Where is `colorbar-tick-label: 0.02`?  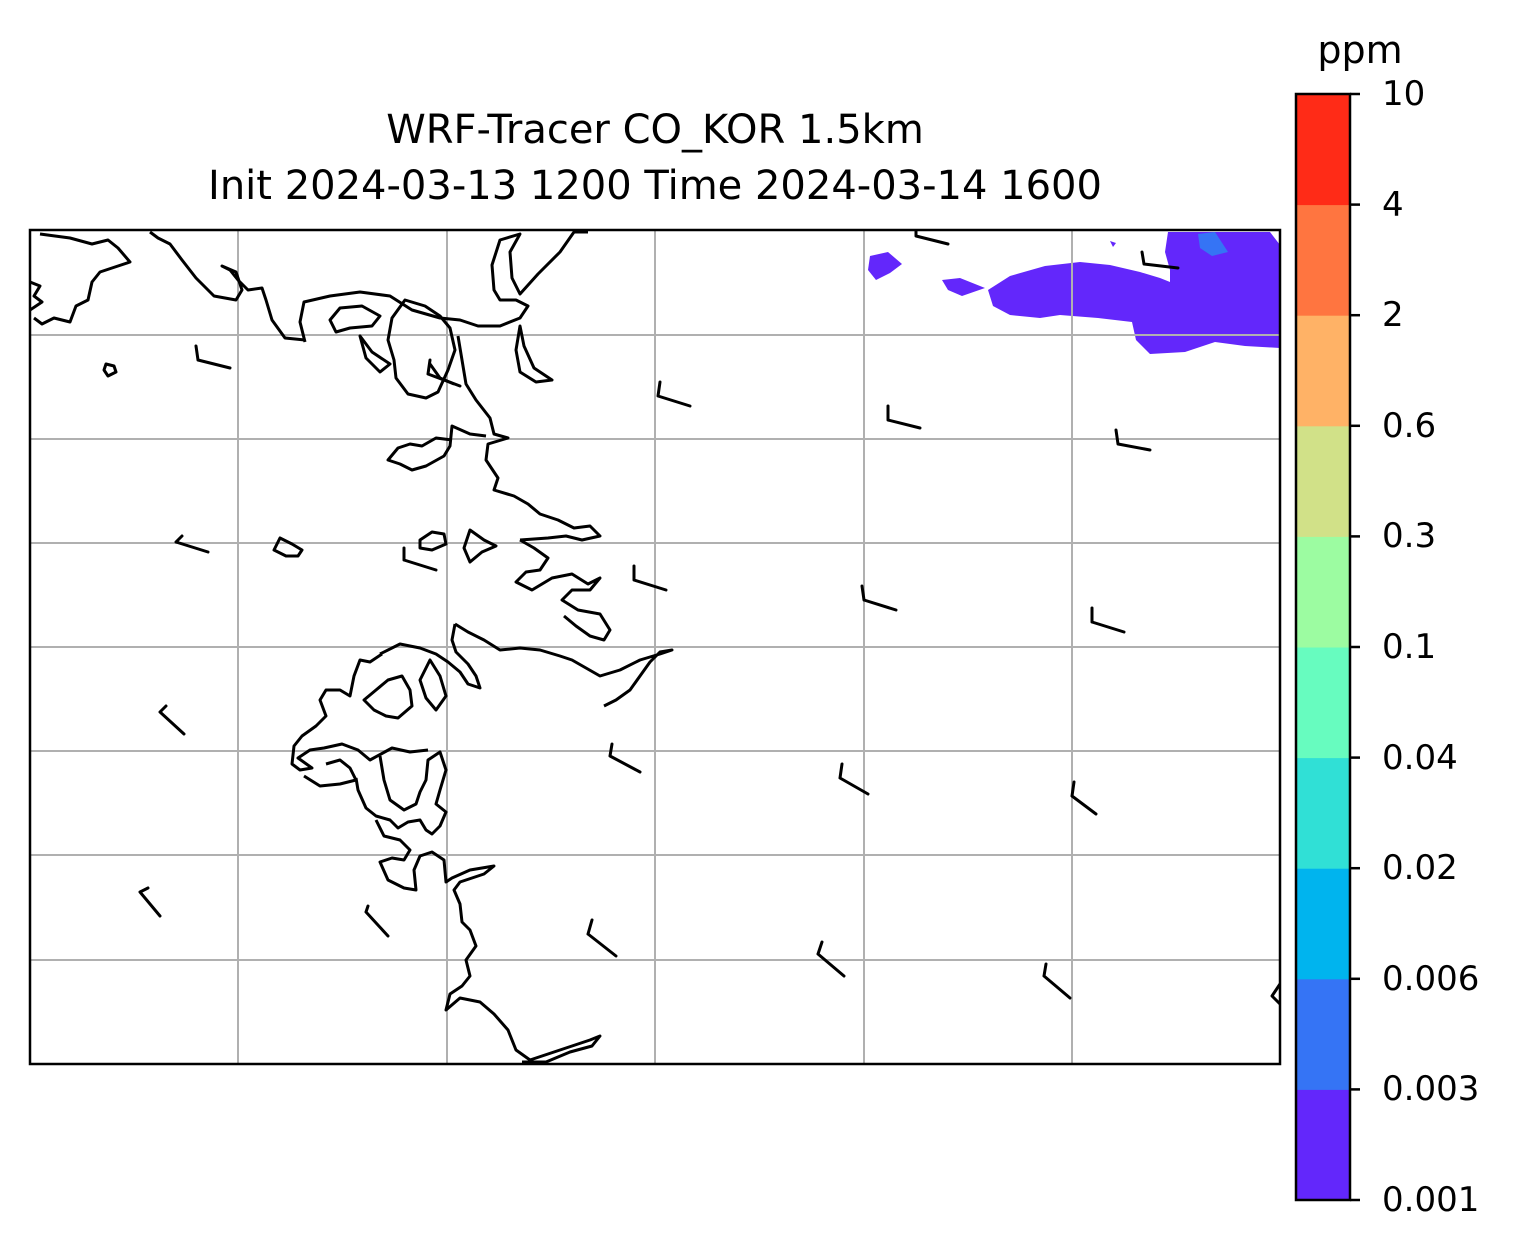 colorbar-tick-label: 0.02 is located at coordinates (1420, 868).